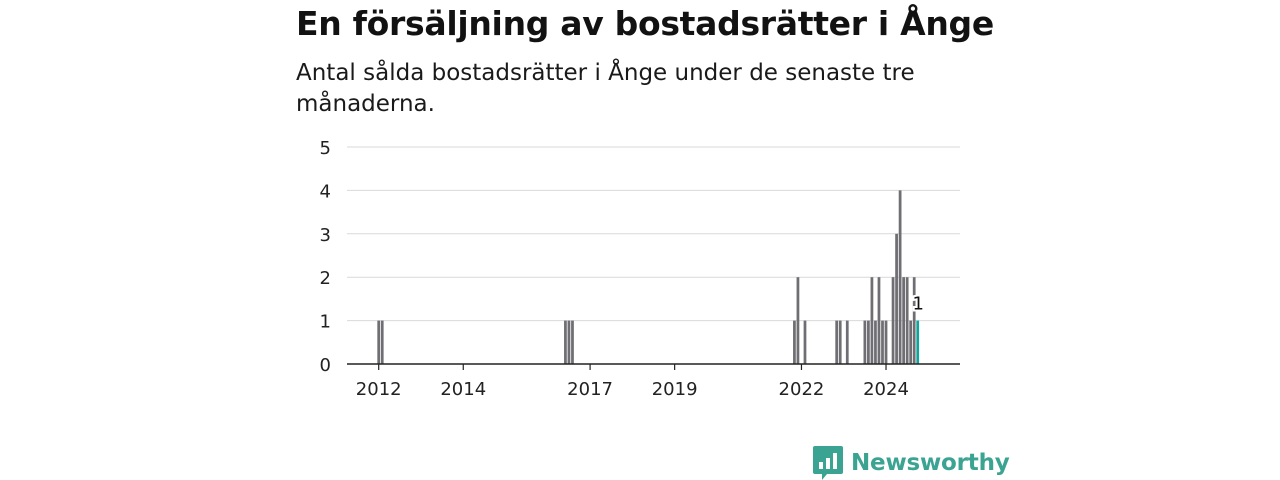 The width and height of the screenshot is (1280, 480). What do you see at coordinates (645, 23) in the screenshot?
I see `chart-title: En försäljning av bostadsrätter i Ånge` at bounding box center [645, 23].